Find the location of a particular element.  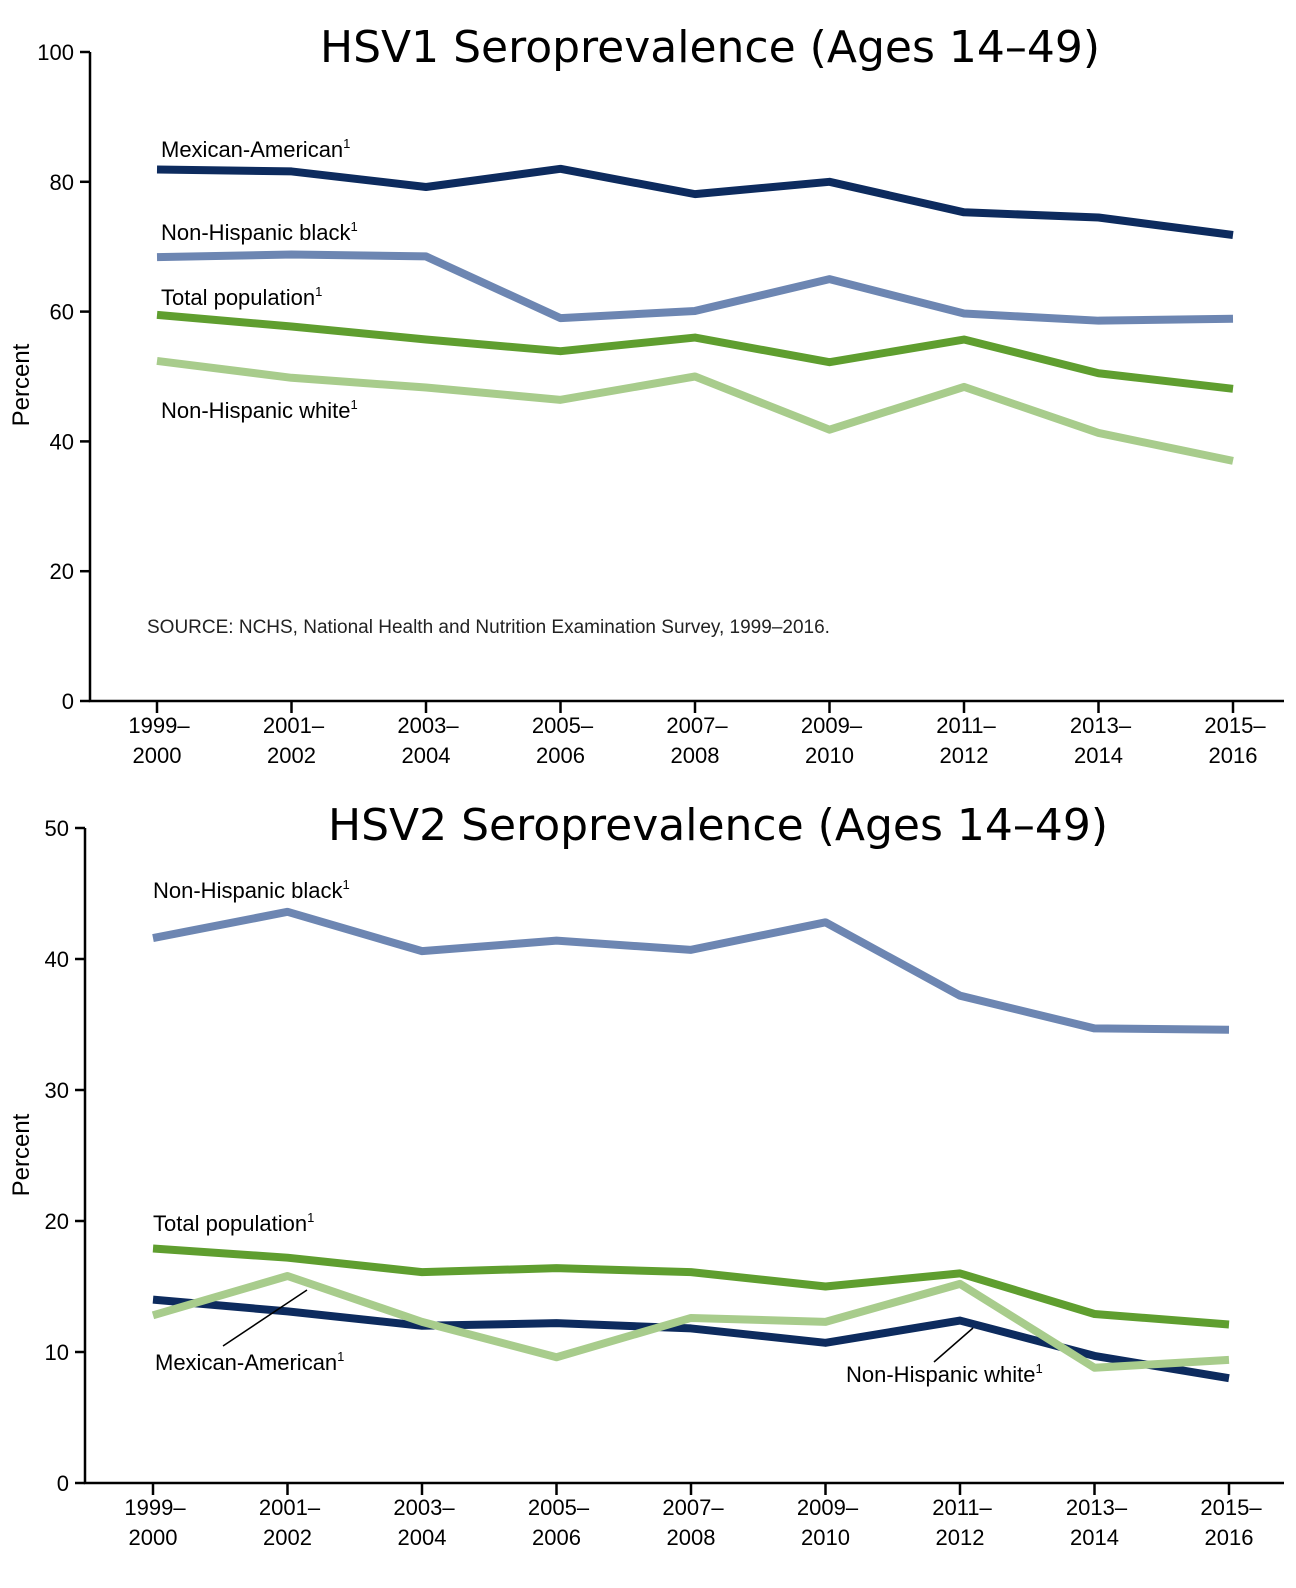

hsv1-y-tick-label: 0 is located at coordinates (68, 701).